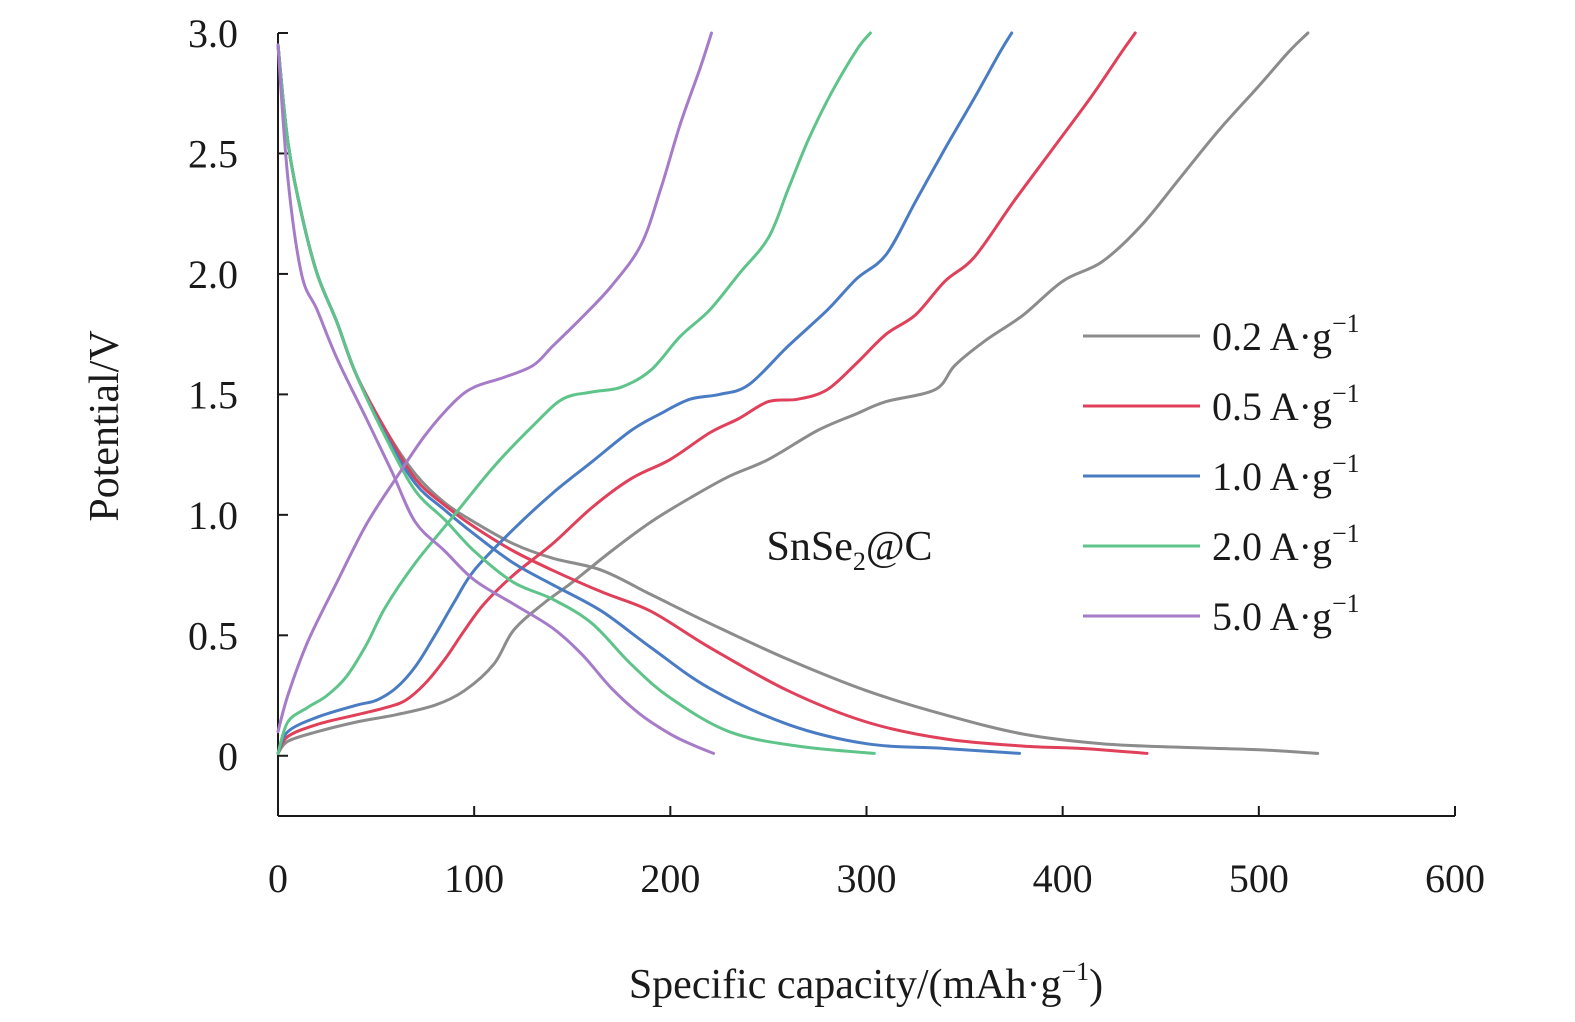 The width and height of the screenshot is (1575, 1022). I want to click on y-tick-label: 0.5, so click(213, 635).